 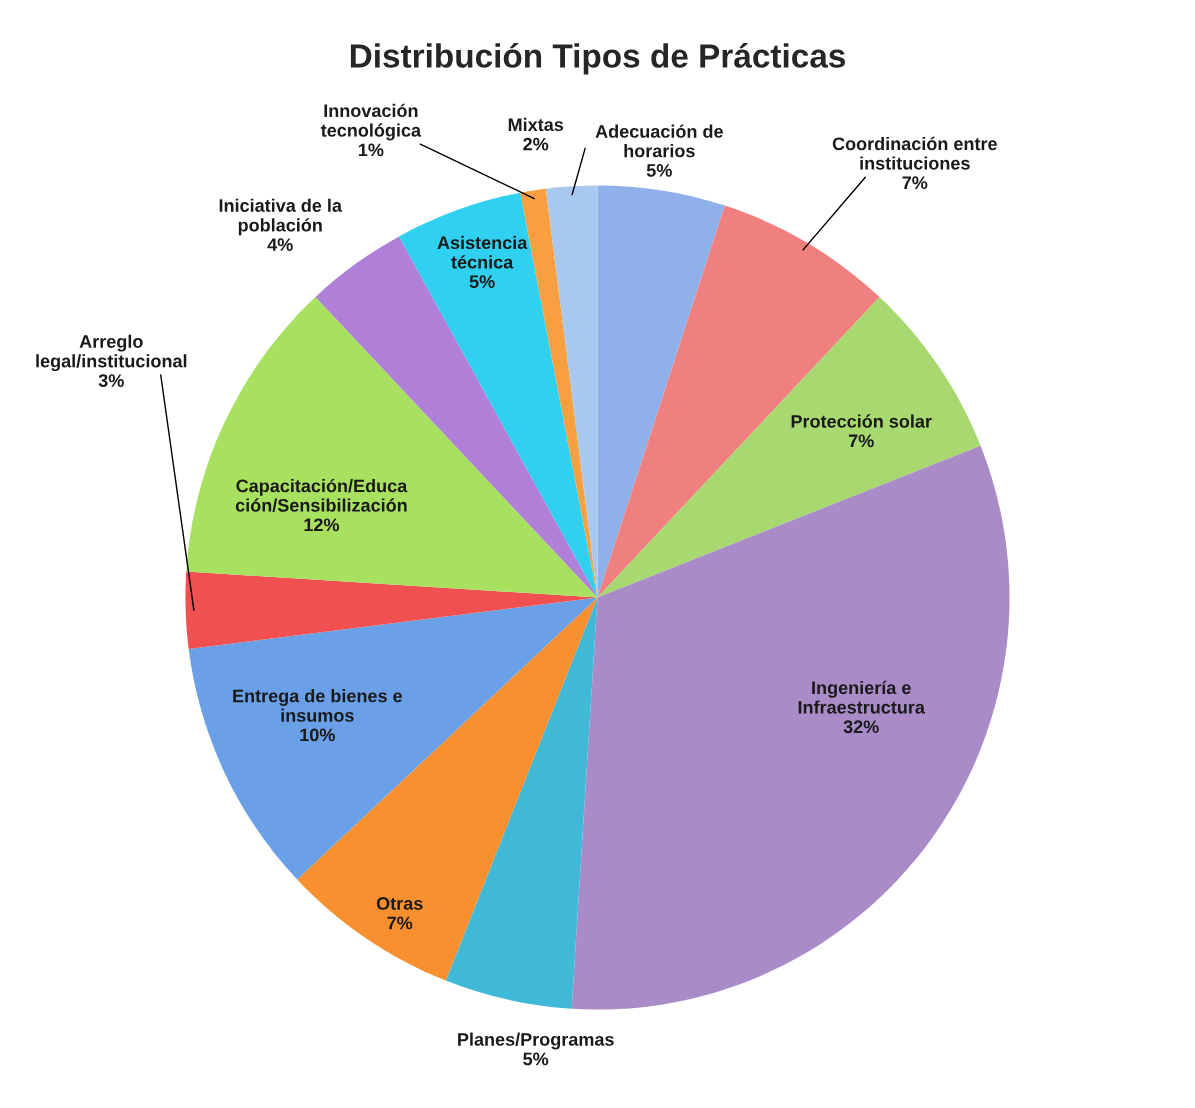 What do you see at coordinates (482, 252) in the screenshot?
I see `slice-label: Asistencia técnica` at bounding box center [482, 252].